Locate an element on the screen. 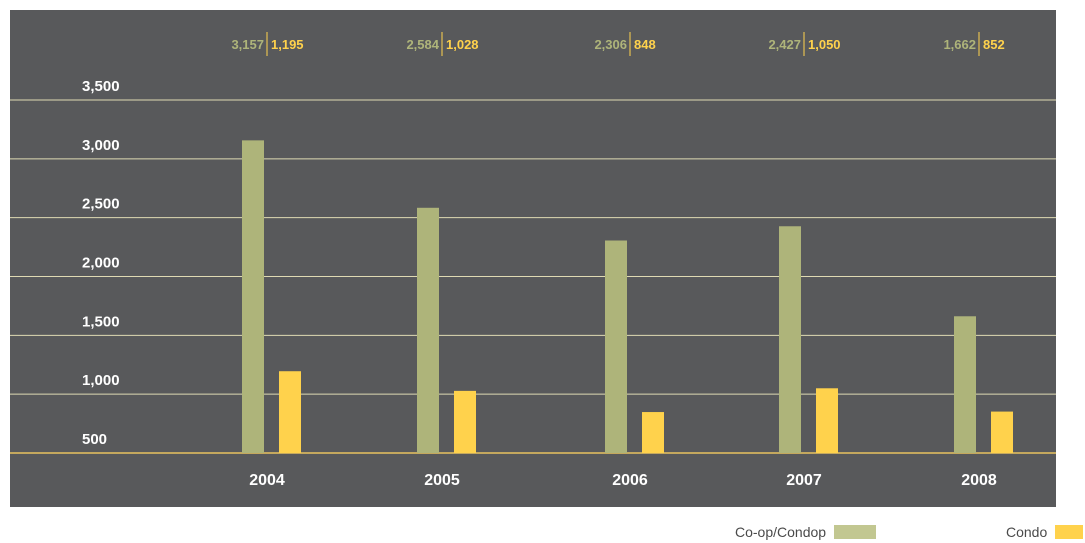 The width and height of the screenshot is (1085, 543). value-label-coop: 2,584 is located at coordinates (422, 44).